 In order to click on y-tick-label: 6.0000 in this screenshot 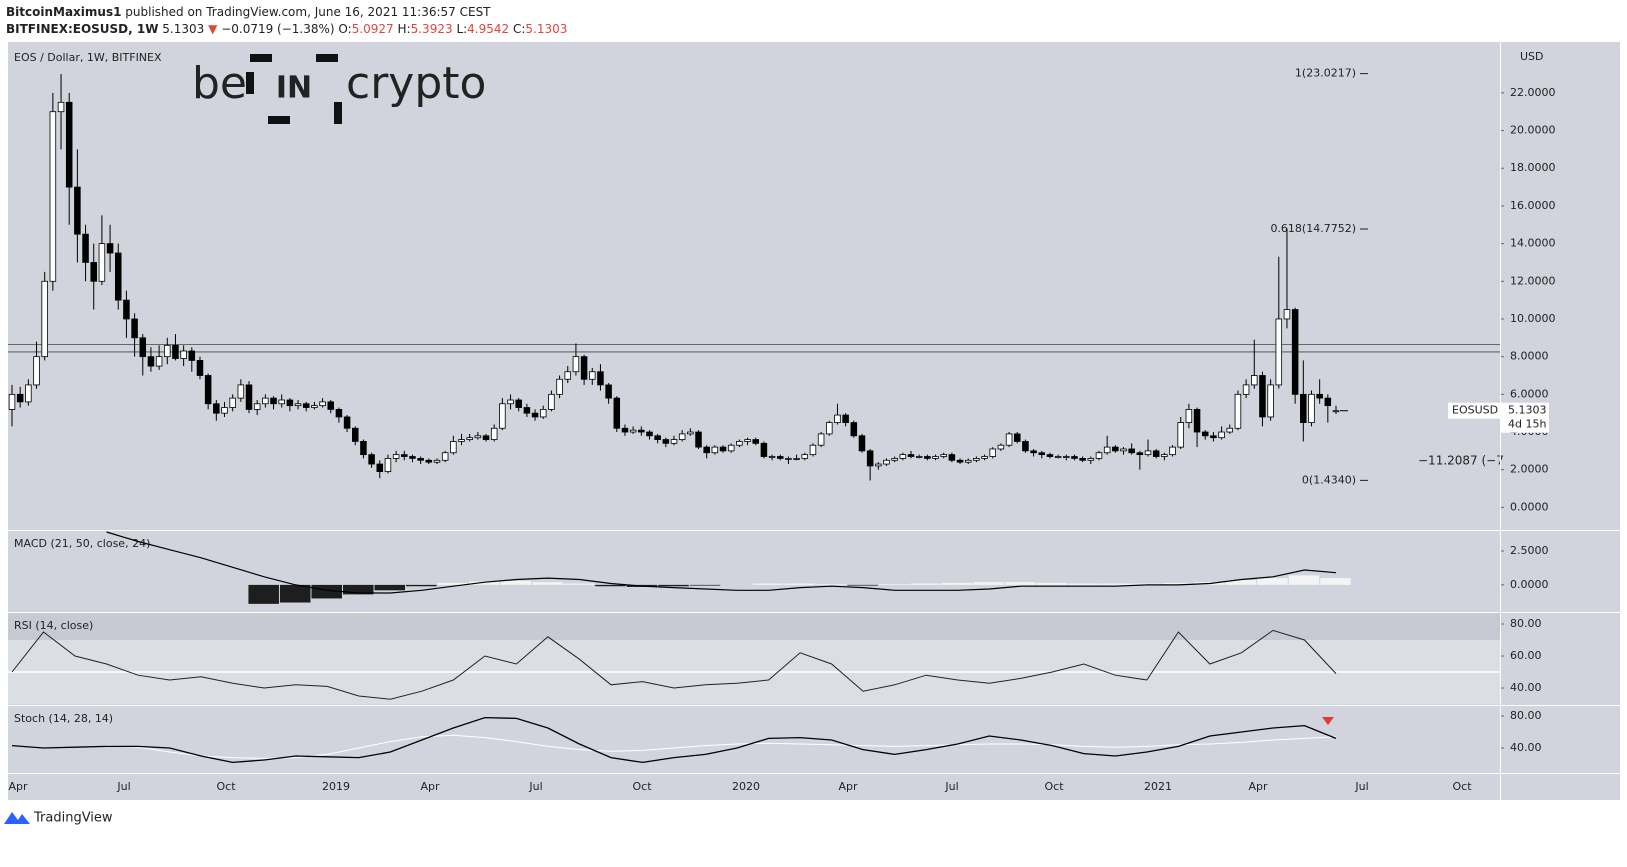, I will do `click(1529, 393)`.